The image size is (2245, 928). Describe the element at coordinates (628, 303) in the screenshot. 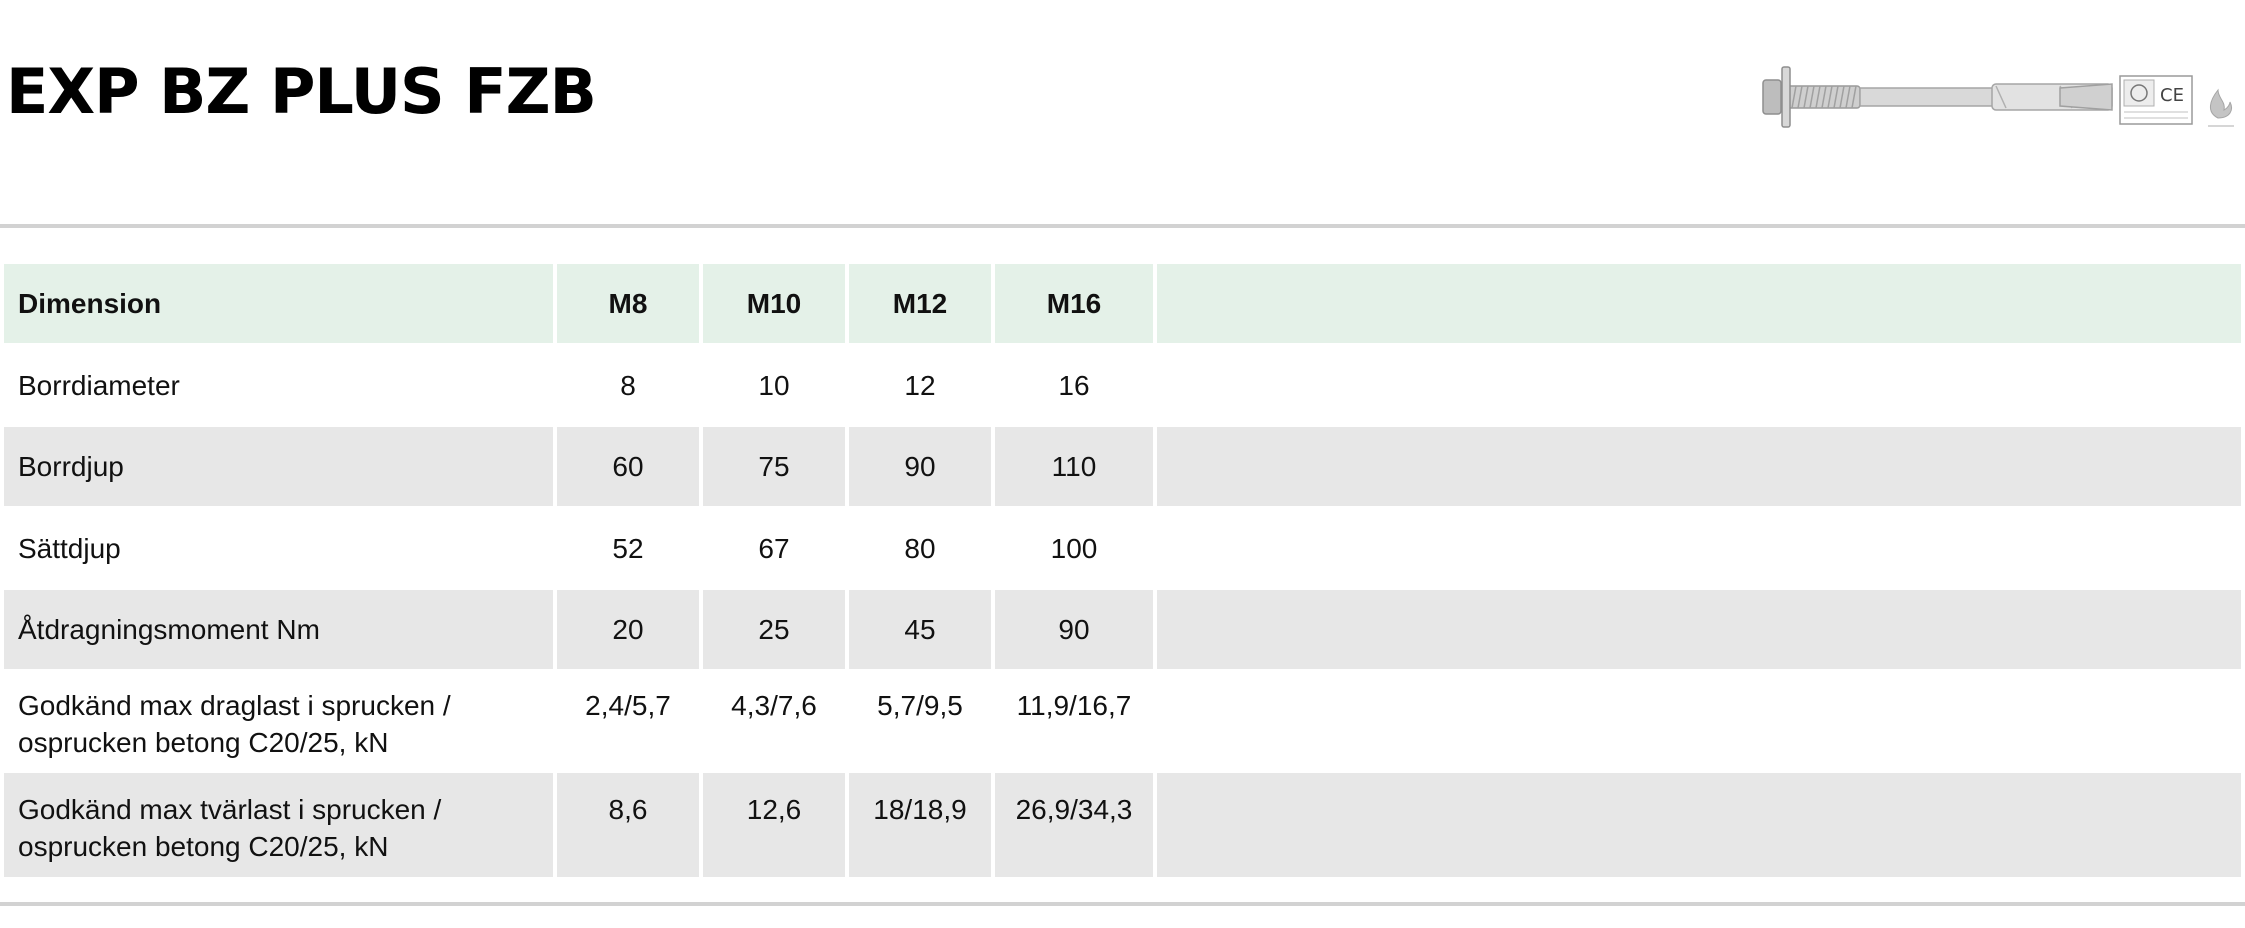

I see `column-header: M8` at that location.